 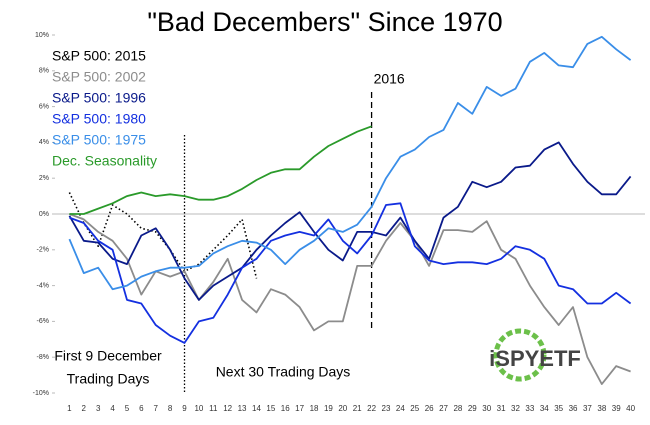 I want to click on x-tick-label: 22, so click(x=371, y=408).